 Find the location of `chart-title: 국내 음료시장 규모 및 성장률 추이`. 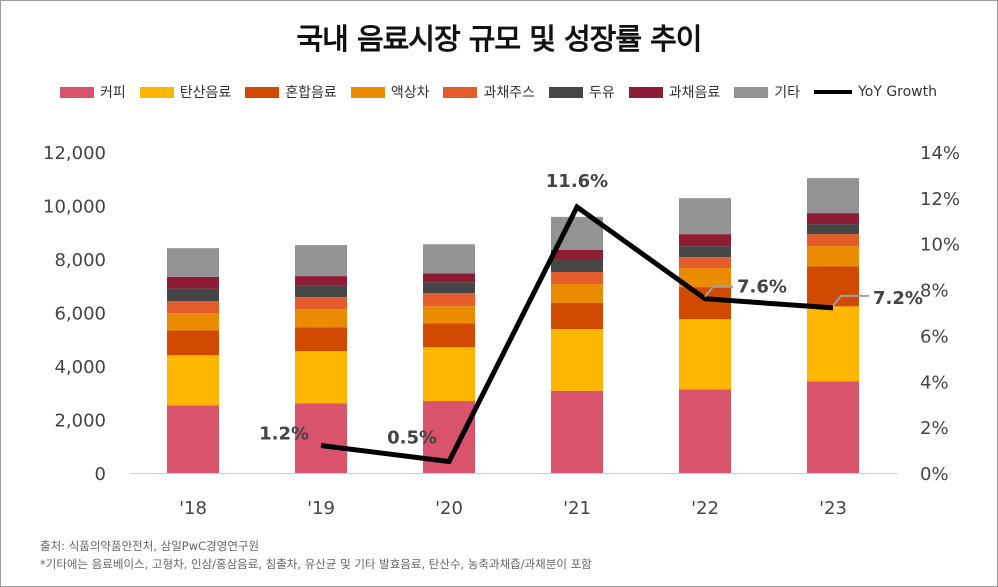

chart-title: 국내 음료시장 규모 및 성장률 추이 is located at coordinates (499, 39).